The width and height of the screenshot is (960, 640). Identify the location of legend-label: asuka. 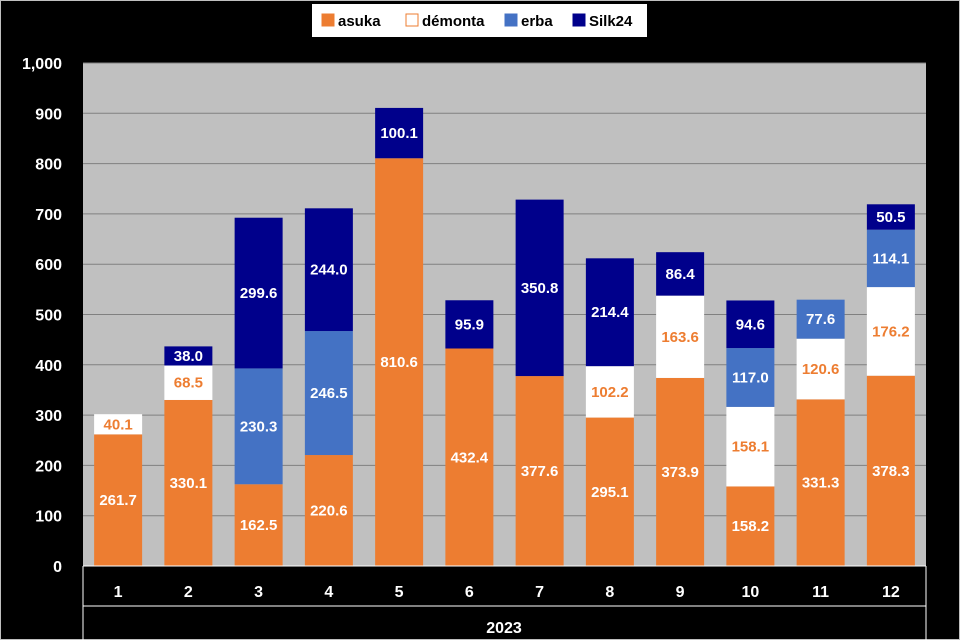
(359, 21).